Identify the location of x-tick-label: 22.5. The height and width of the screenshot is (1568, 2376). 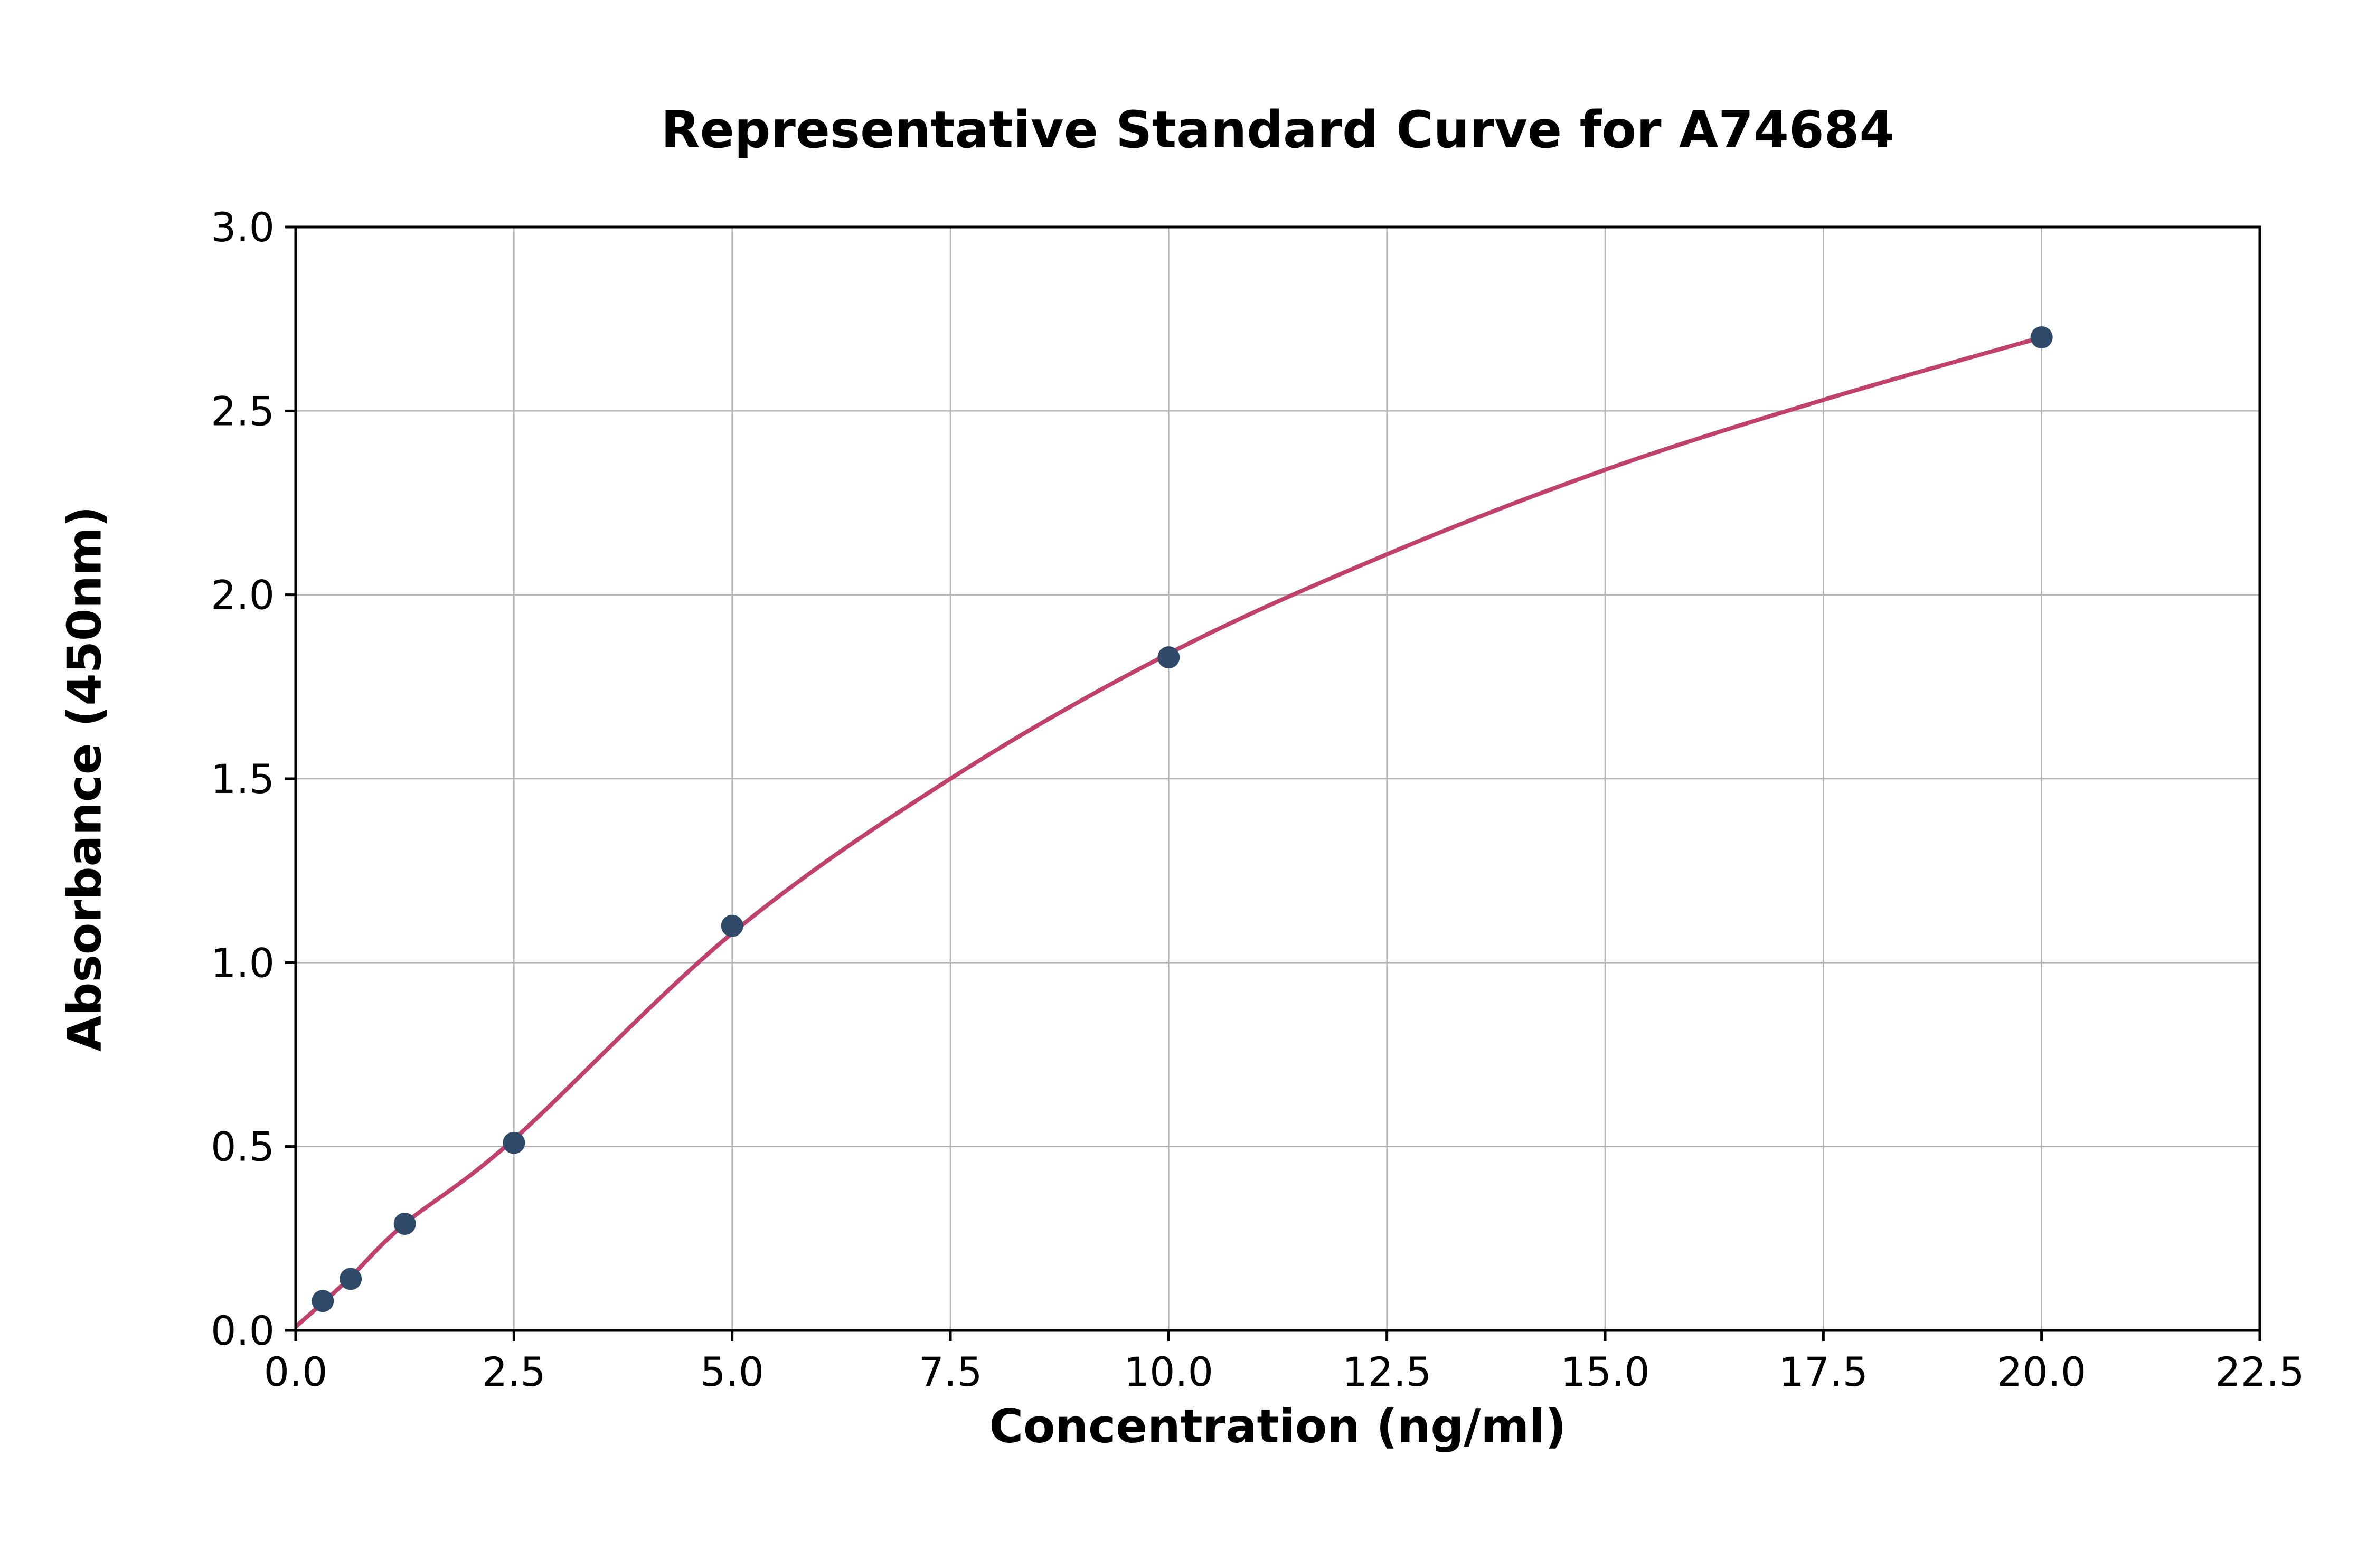
(2260, 1371).